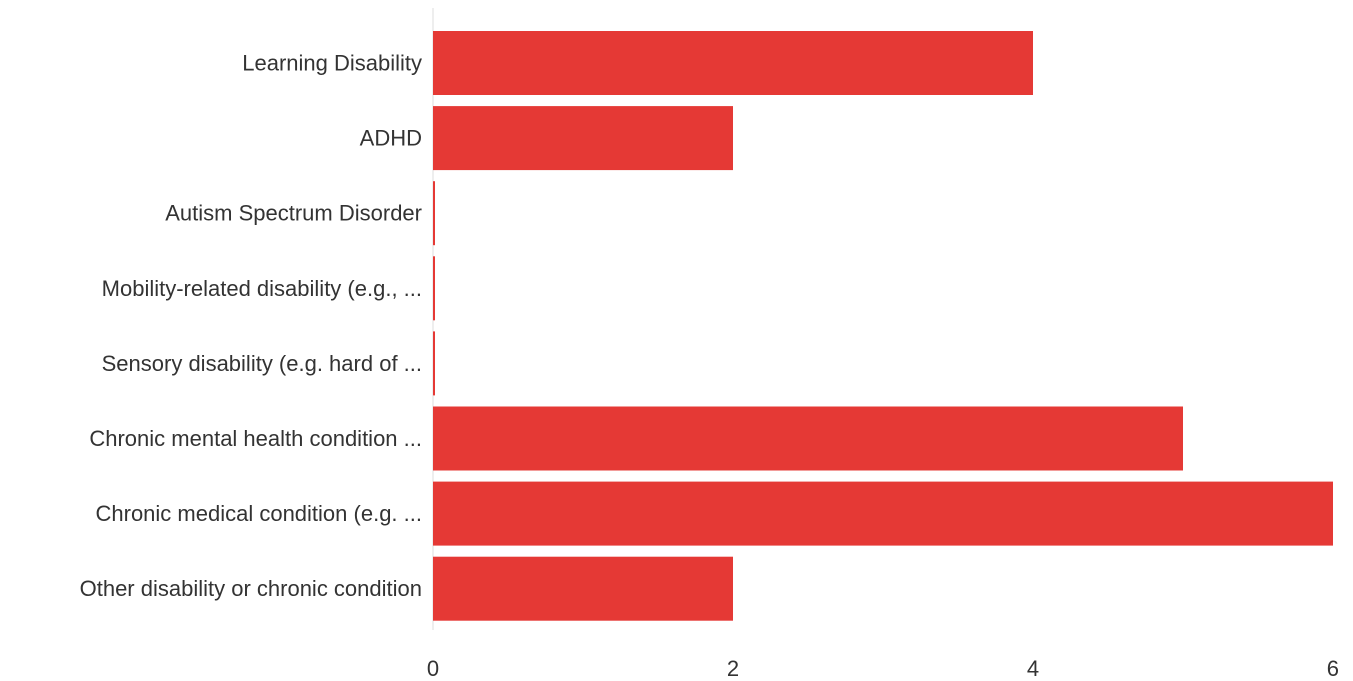 This screenshot has width=1353, height=681. I want to click on x-tick-label: 0, so click(433, 668).